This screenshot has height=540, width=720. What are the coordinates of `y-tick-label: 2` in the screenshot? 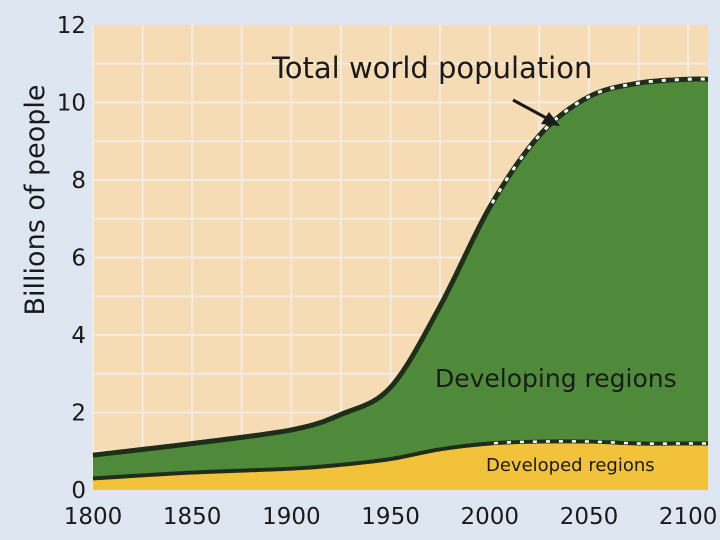 It's located at (78, 414).